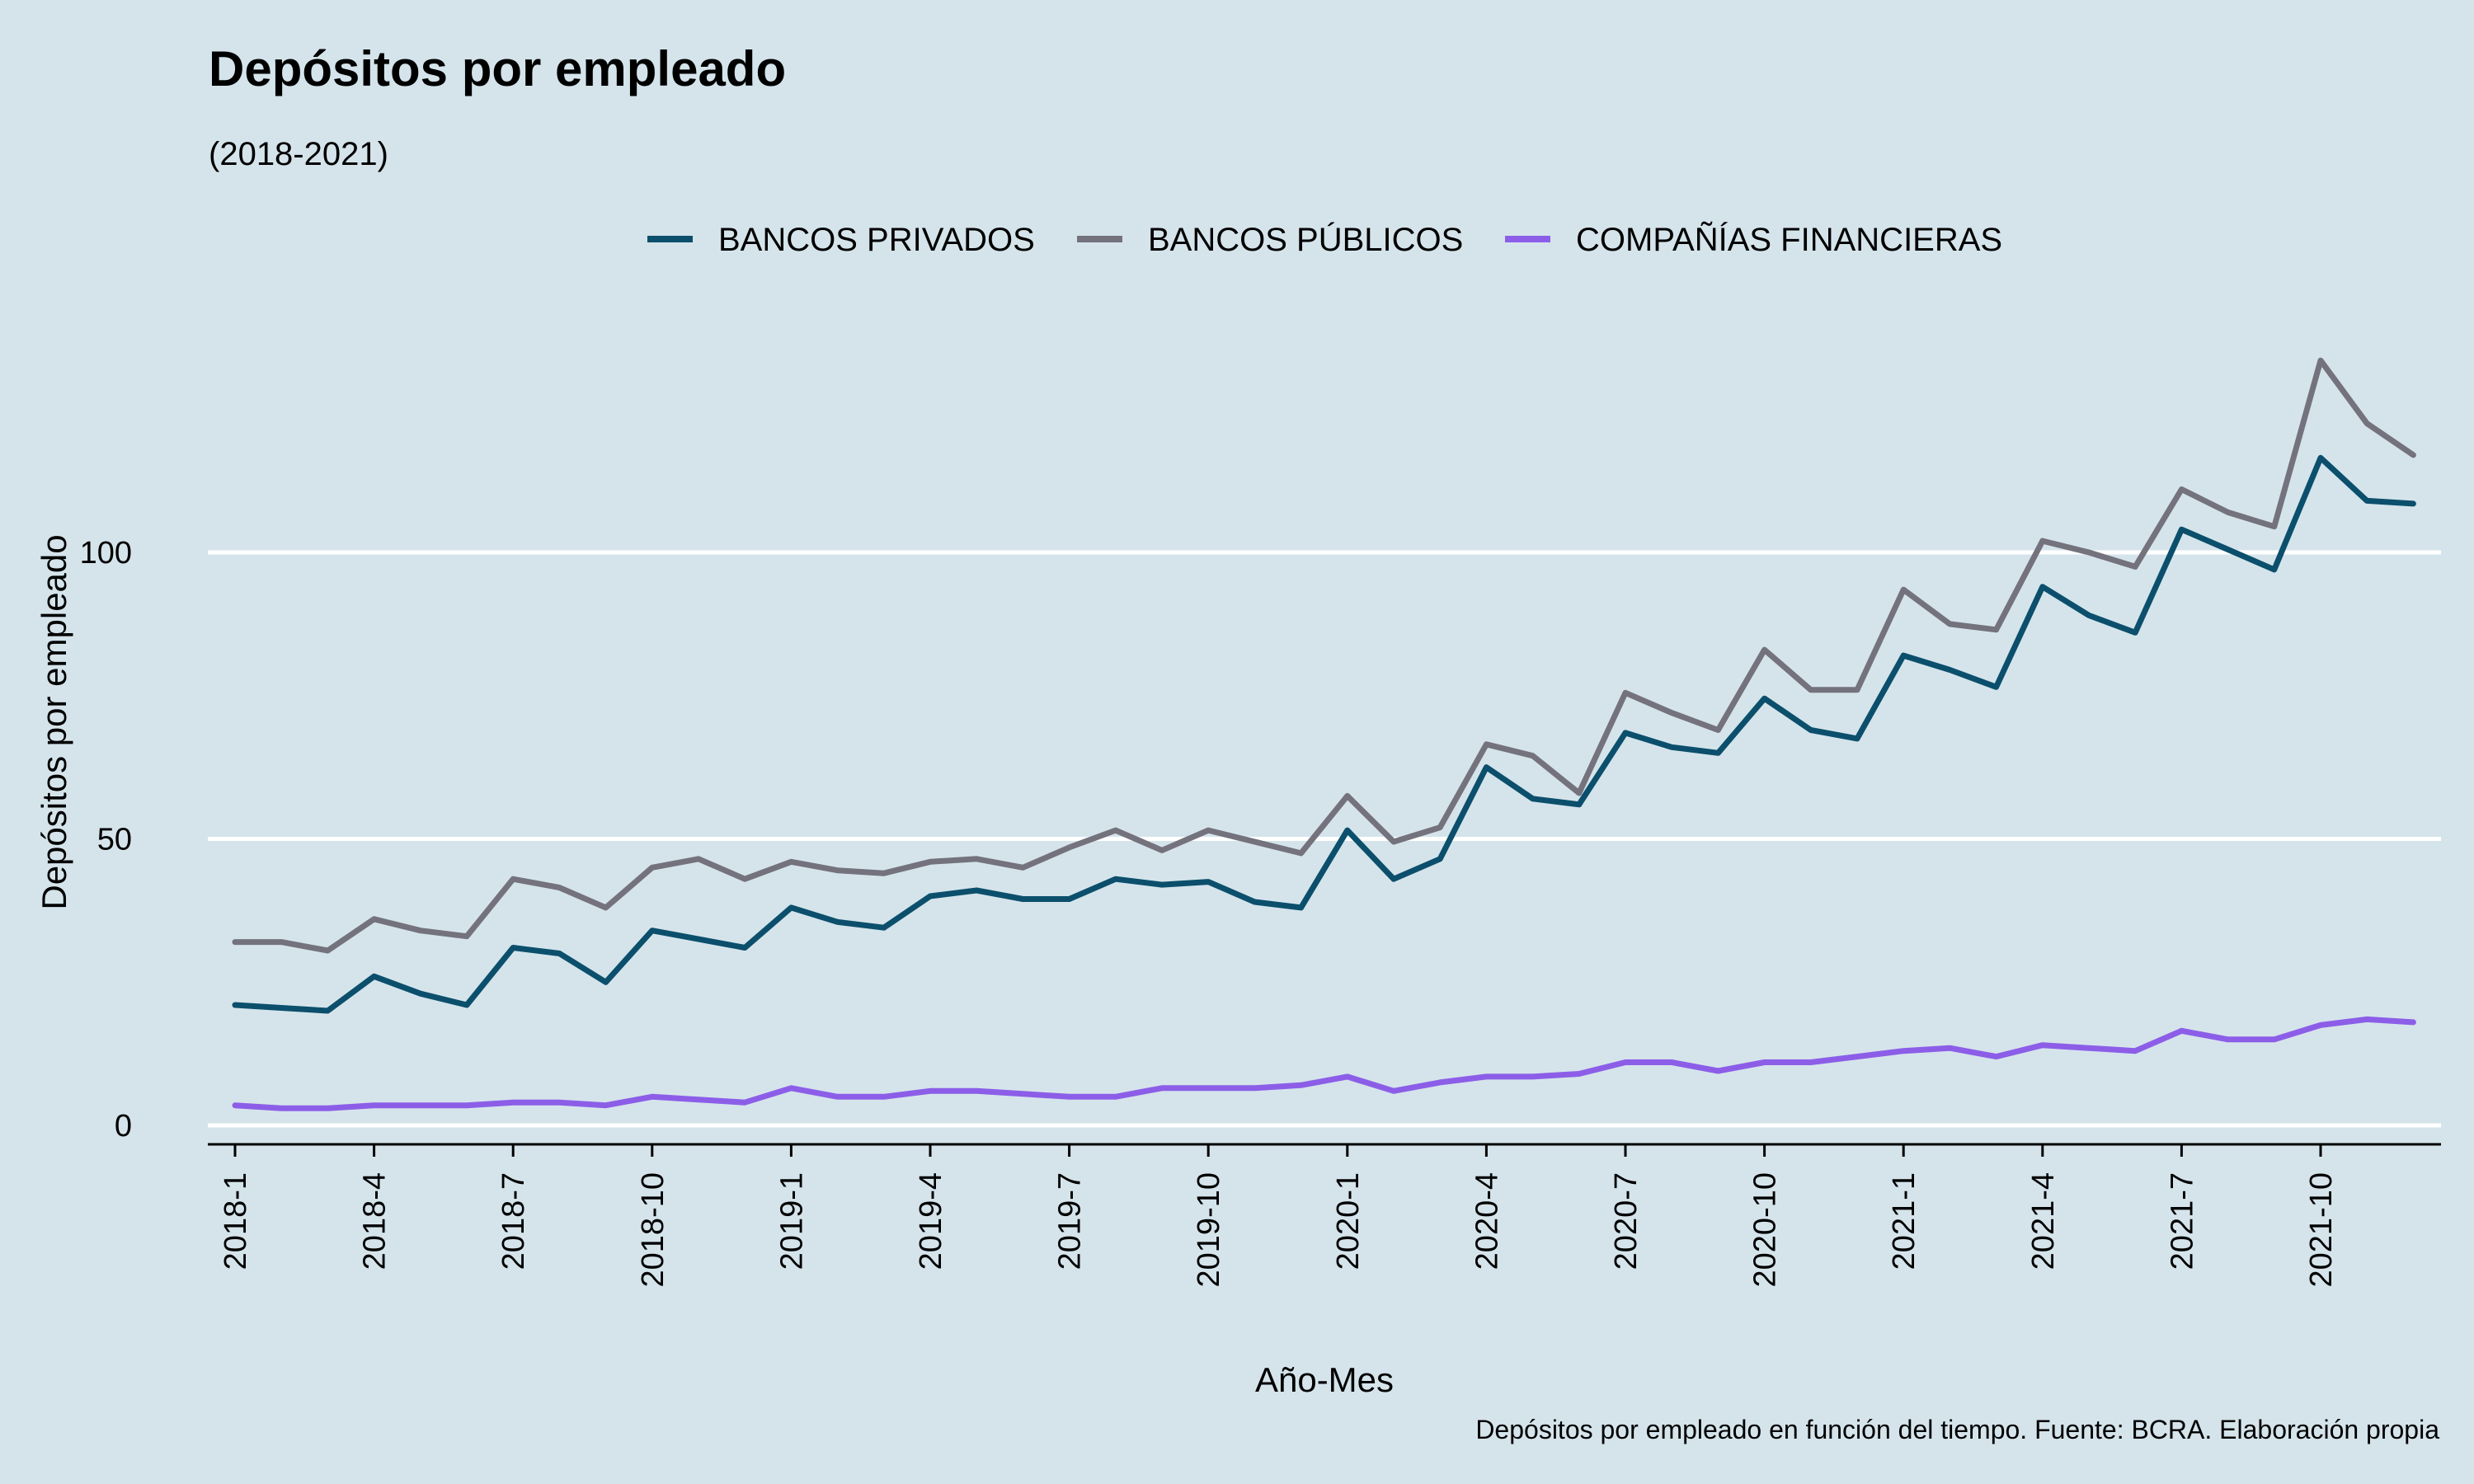 The height and width of the screenshot is (1484, 2474). I want to click on x-tick-label: 2019-4, so click(931, 1221).